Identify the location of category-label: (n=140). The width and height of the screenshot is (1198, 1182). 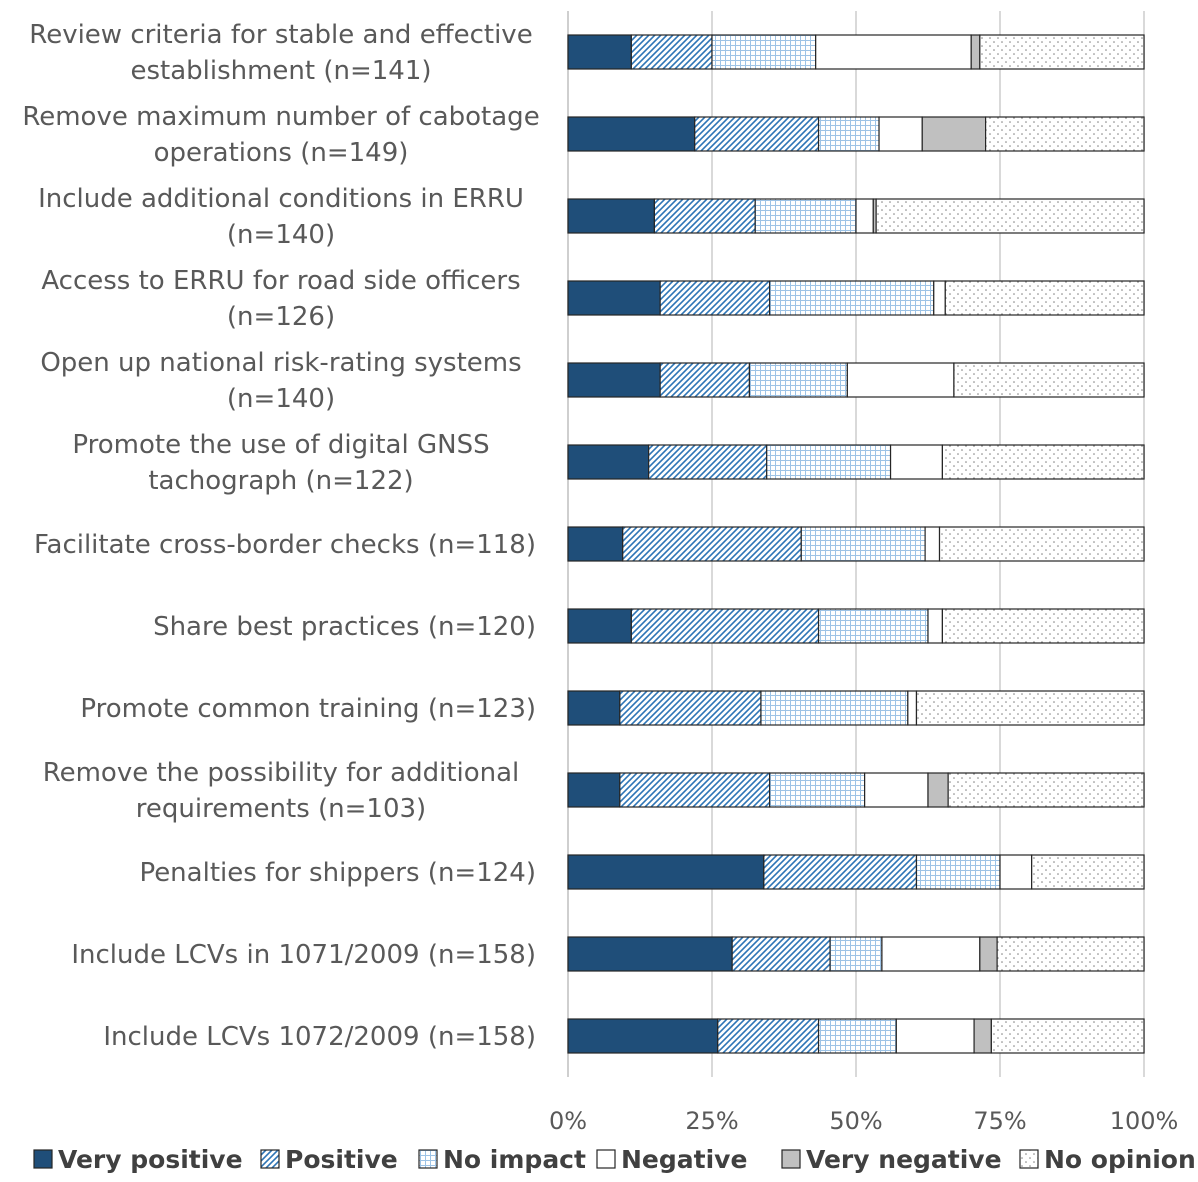
(281, 399).